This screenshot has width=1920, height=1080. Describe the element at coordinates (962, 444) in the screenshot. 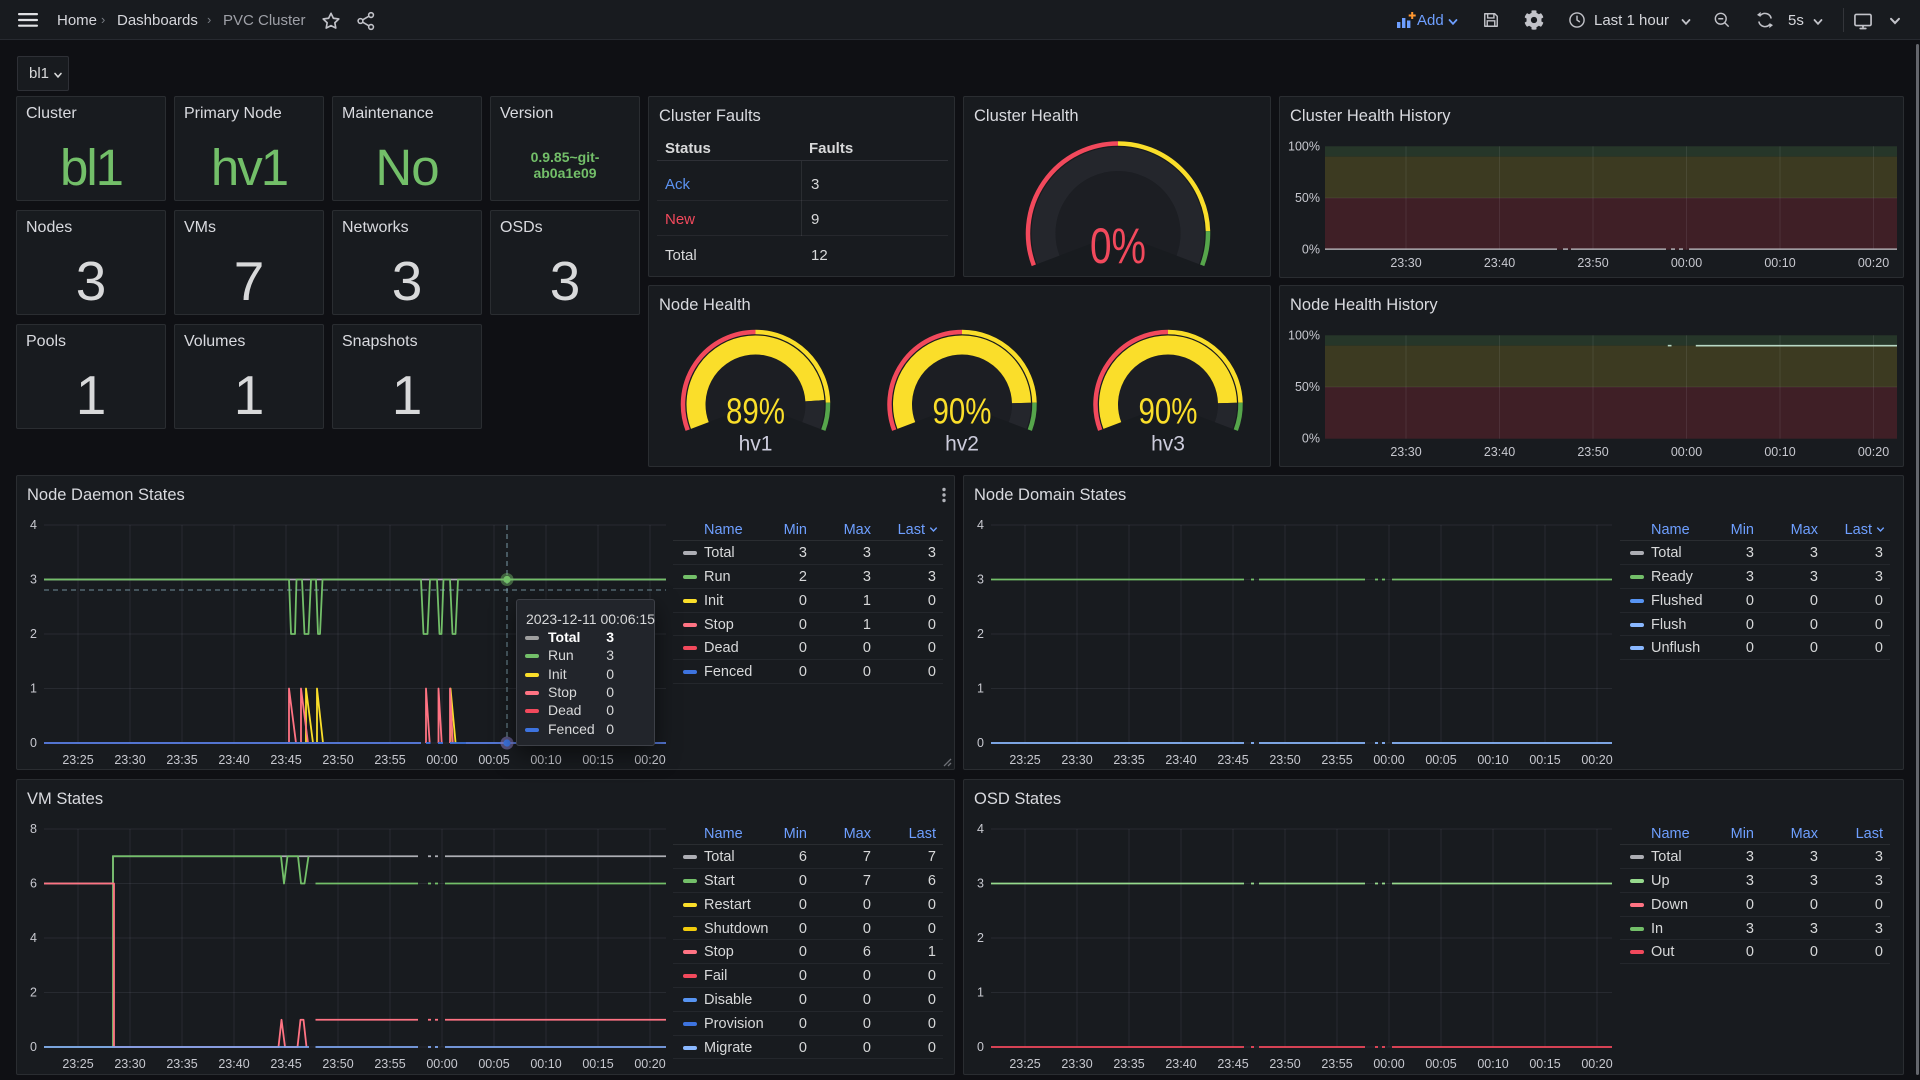

I see `svg-text: hv2` at that location.